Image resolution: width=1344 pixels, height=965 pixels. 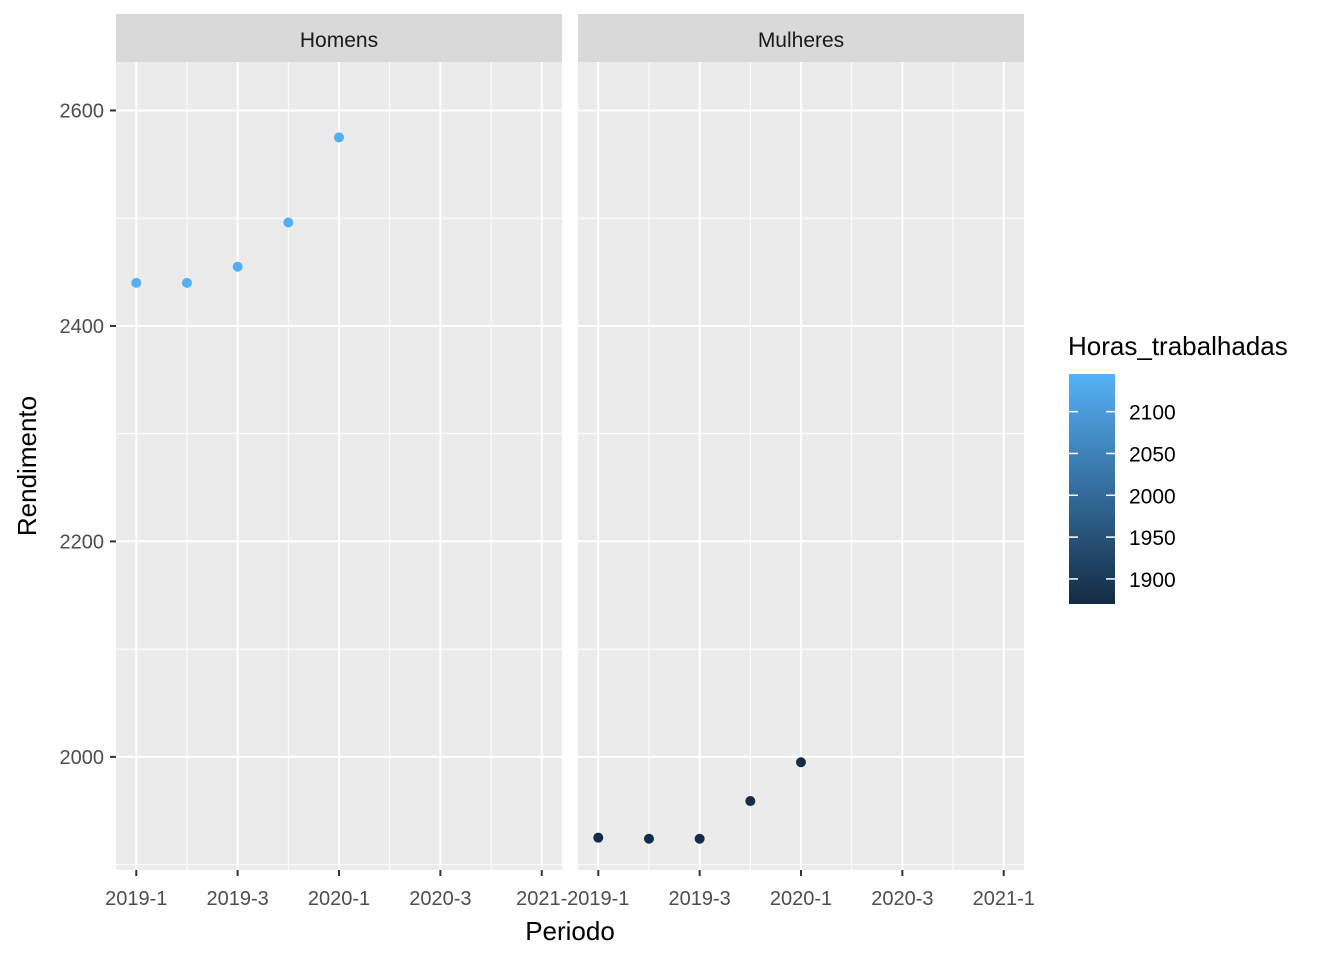 I want to click on legend-label: 2000, so click(x=1152, y=496).